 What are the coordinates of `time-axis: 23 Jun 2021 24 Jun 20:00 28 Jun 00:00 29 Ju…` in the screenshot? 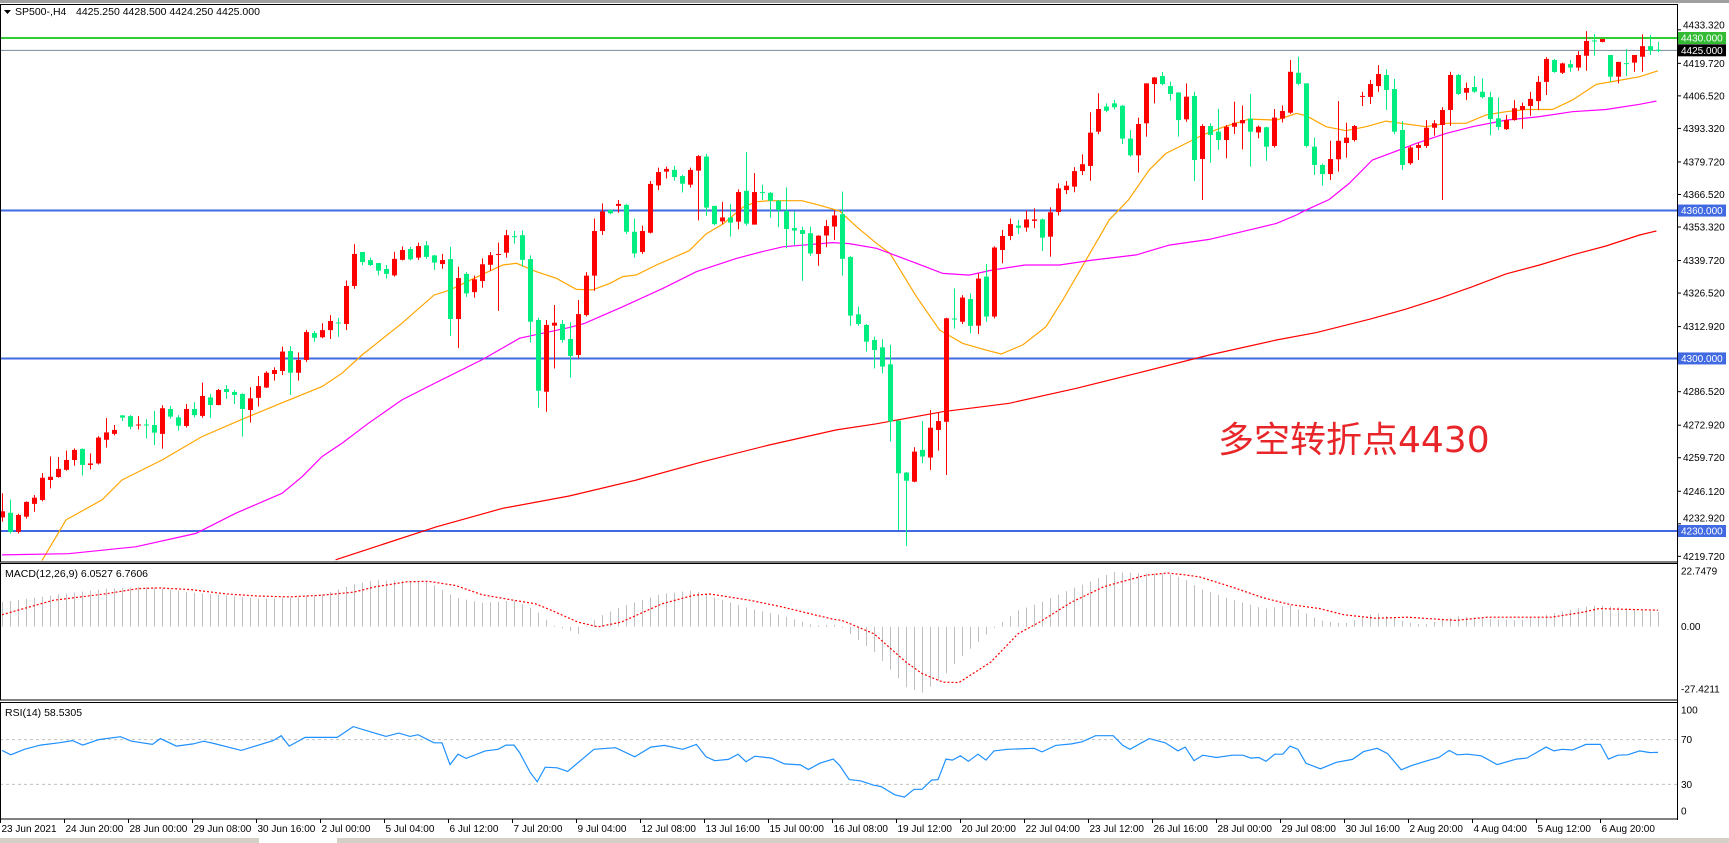 It's located at (828, 827).